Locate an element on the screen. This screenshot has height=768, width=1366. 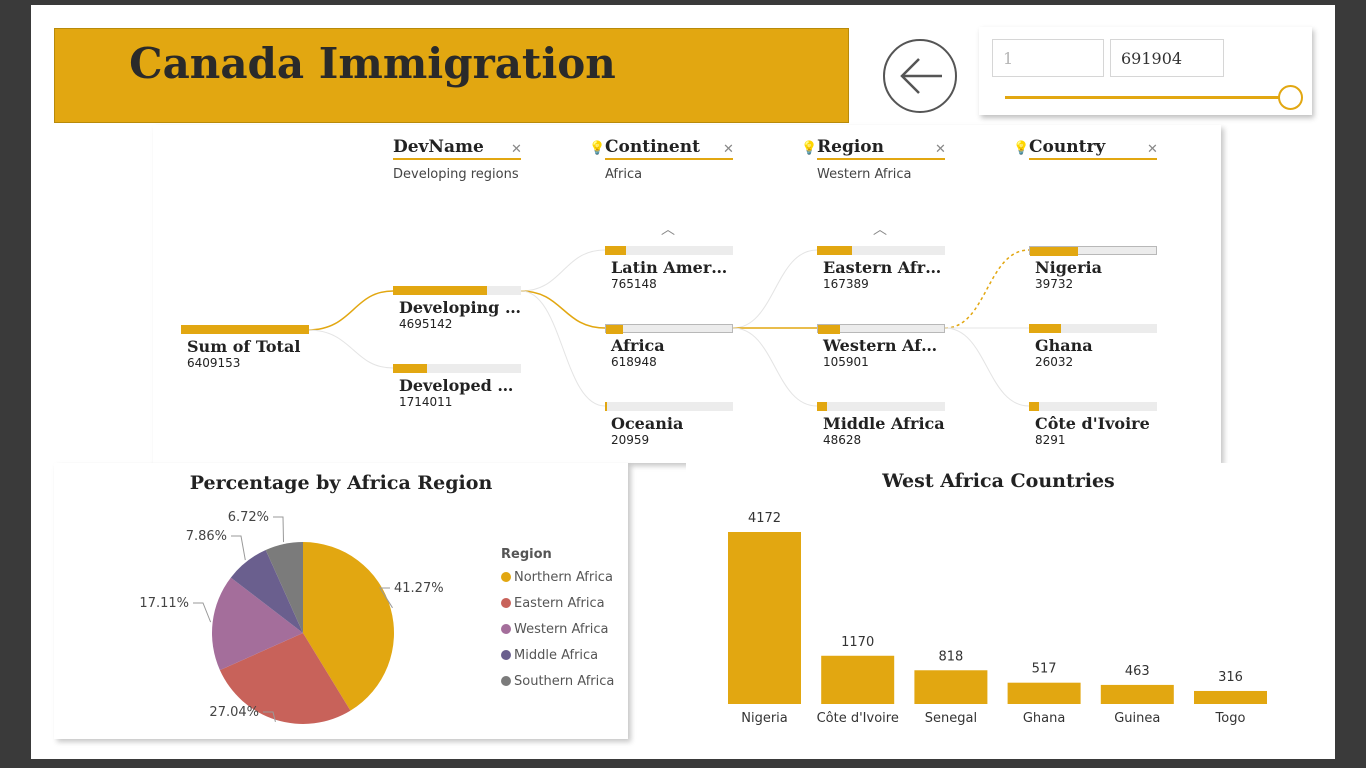
tree-node-eastern-africa: Eastern Africa 167389 is located at coordinates (881, 268).